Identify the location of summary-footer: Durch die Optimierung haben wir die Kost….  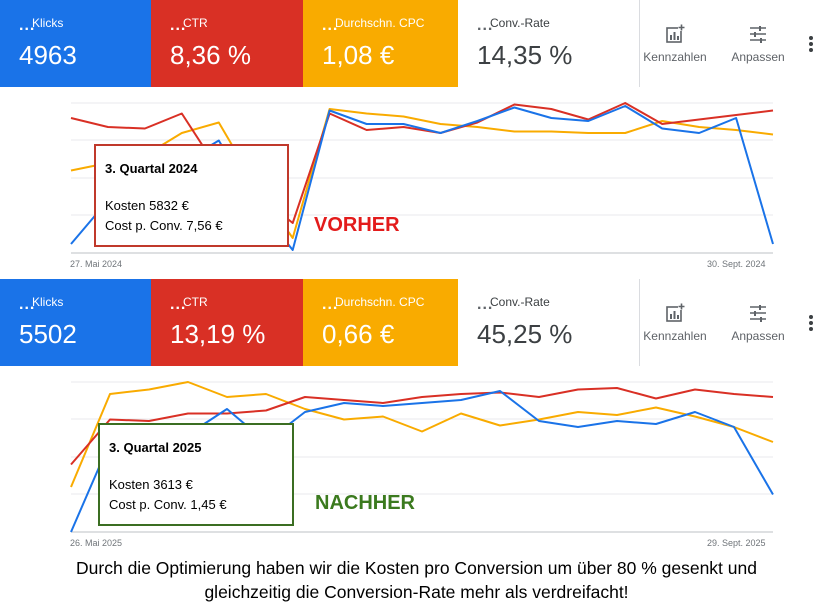
(416, 585).